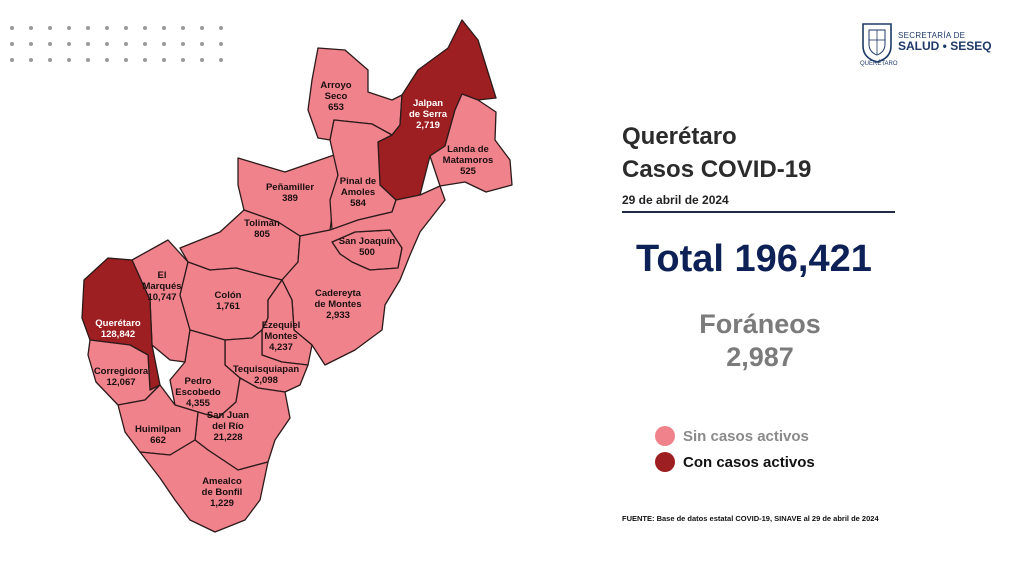 The height and width of the screenshot is (576, 1024). I want to click on foraneos-block: Foráneos 2,987, so click(760, 341).